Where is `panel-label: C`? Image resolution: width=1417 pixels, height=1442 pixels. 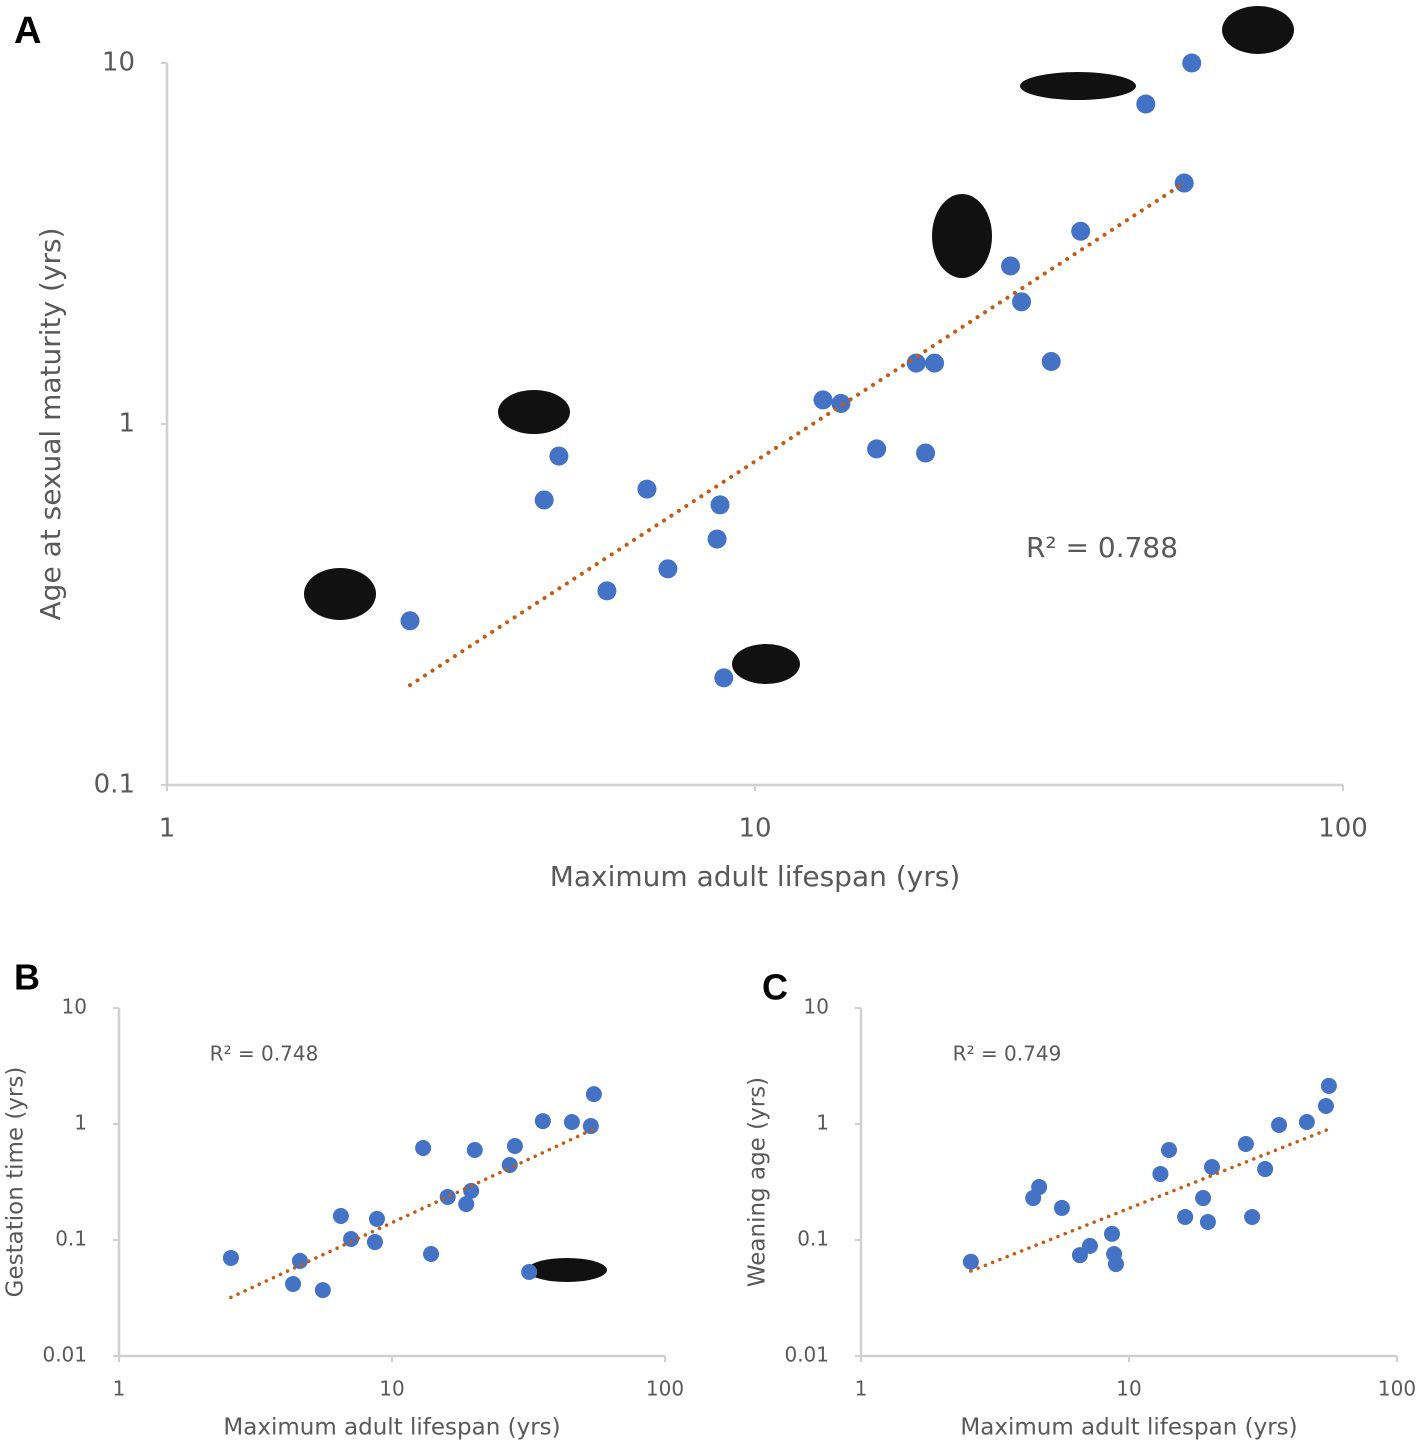 panel-label: C is located at coordinates (775, 987).